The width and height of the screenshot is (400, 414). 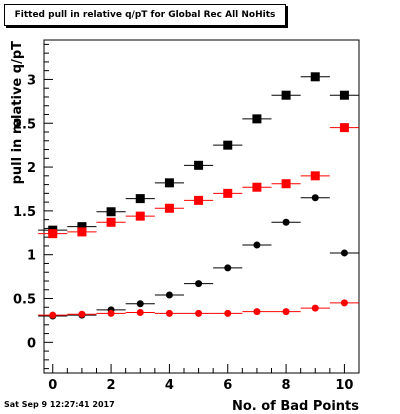 What do you see at coordinates (24, 212) in the screenshot?
I see `y-tick-label: 1.5` at bounding box center [24, 212].